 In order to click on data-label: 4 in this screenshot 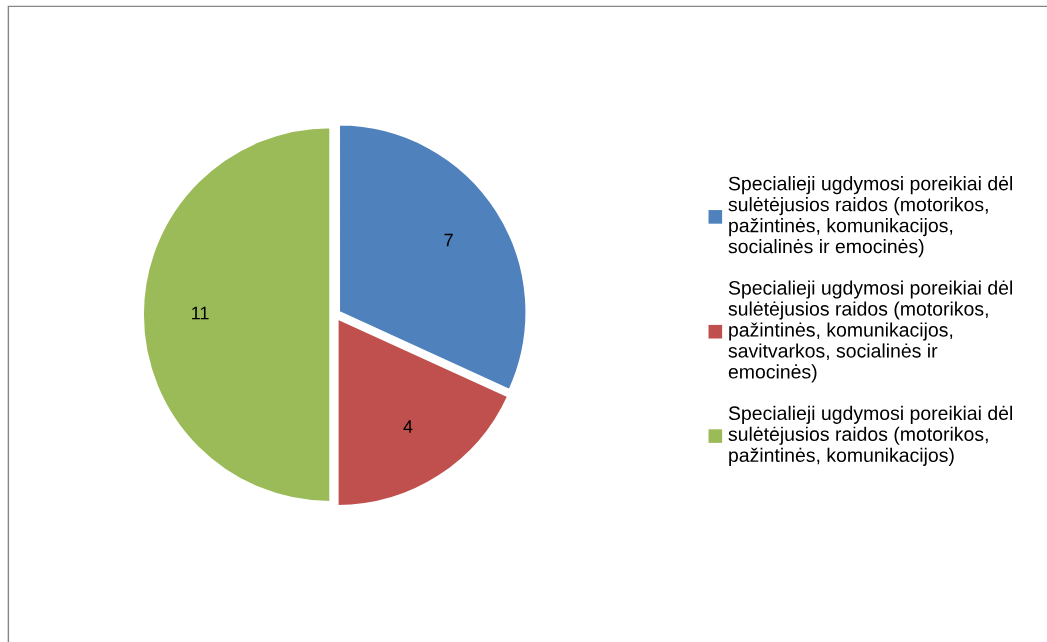, I will do `click(408, 426)`.